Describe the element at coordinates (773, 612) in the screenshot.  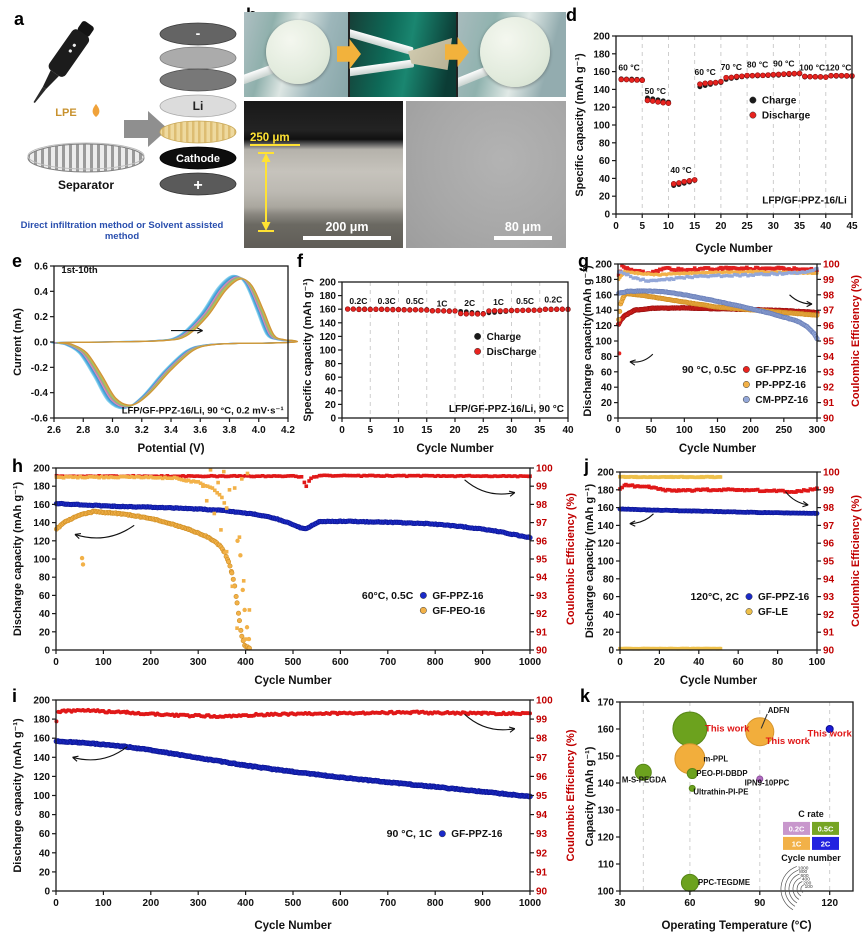
I see `svg-text: GF-LE` at that location.